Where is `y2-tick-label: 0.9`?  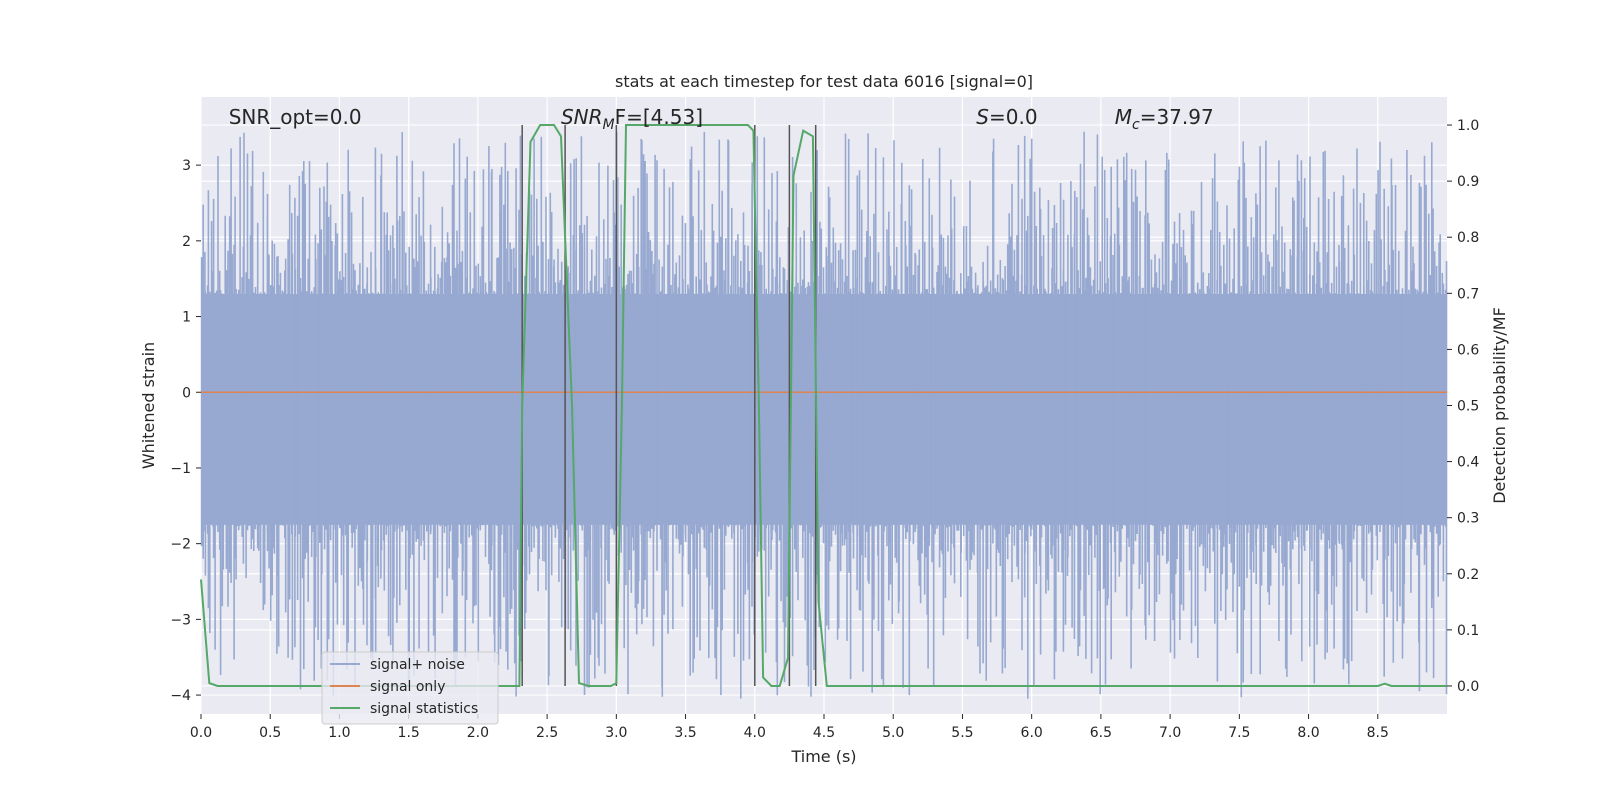
y2-tick-label: 0.9 is located at coordinates (1468, 182).